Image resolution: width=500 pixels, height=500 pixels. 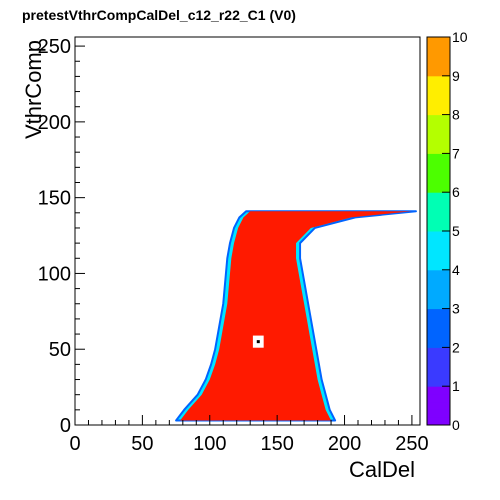 I want to click on colorbar-tick-label: 5, so click(x=456, y=231).